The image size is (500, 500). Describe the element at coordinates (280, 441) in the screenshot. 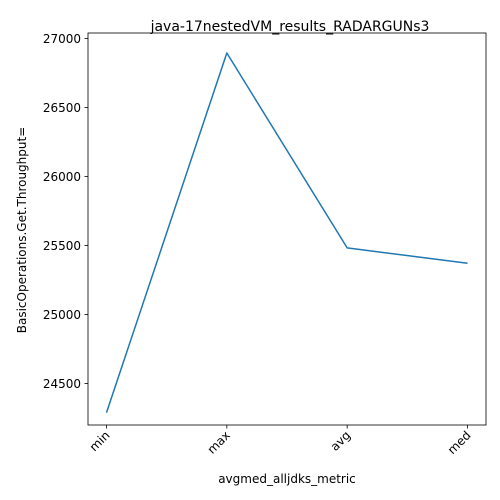

I see `x-axis: min max avg med` at that location.